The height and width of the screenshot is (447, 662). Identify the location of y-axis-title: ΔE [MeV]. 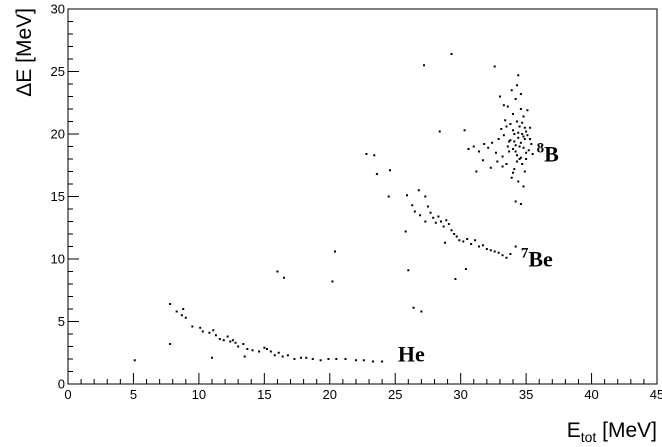
(24, 52).